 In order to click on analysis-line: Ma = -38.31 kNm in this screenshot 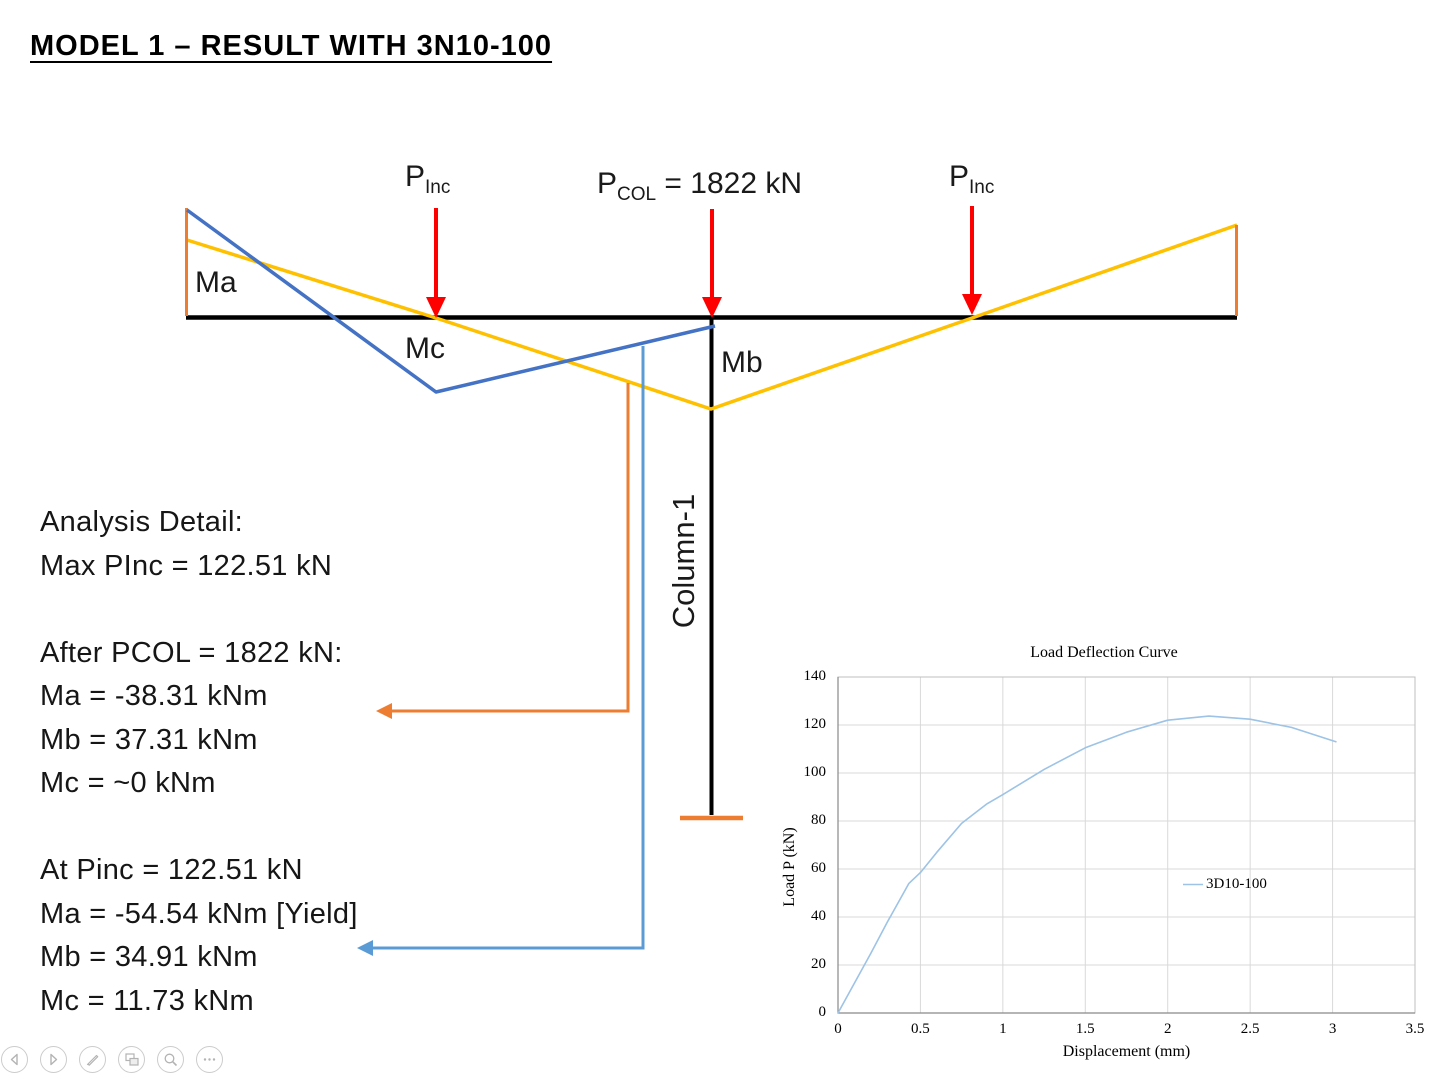, I will do `click(154, 696)`.